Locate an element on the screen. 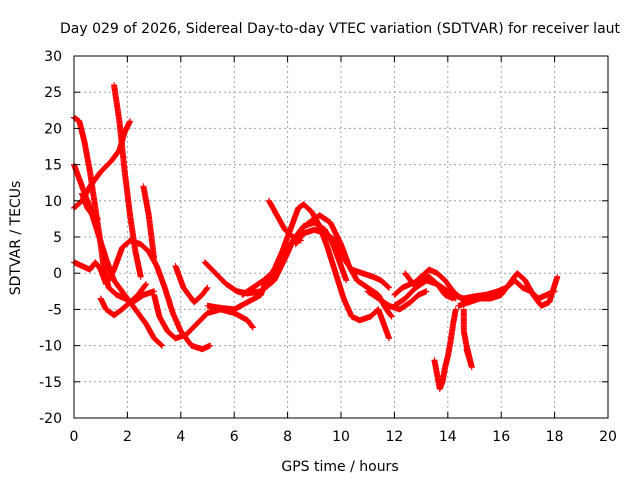 Image resolution: width=640 pixels, height=480 pixels. y-tick-label: 30 is located at coordinates (53, 57).